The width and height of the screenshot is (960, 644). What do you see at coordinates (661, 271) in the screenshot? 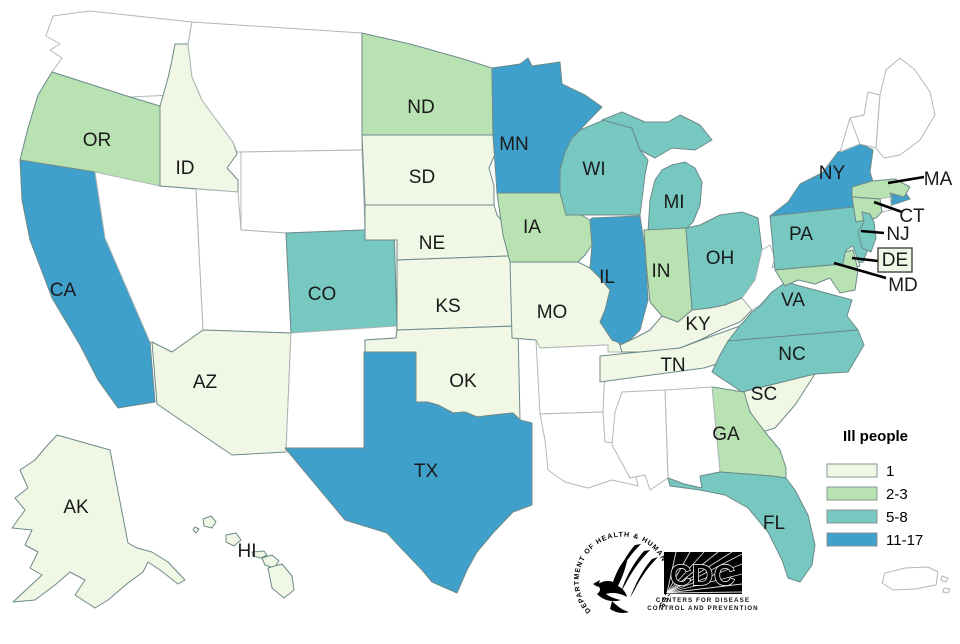
I see `state-label-in: IN` at bounding box center [661, 271].